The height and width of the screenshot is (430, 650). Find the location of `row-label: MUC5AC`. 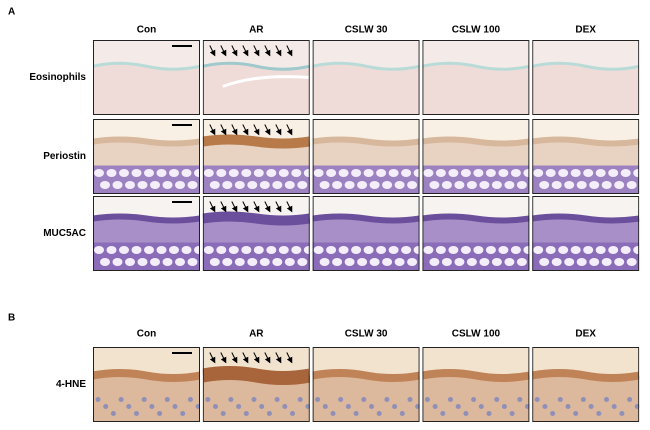

row-label: MUC5AC is located at coordinates (64, 233).